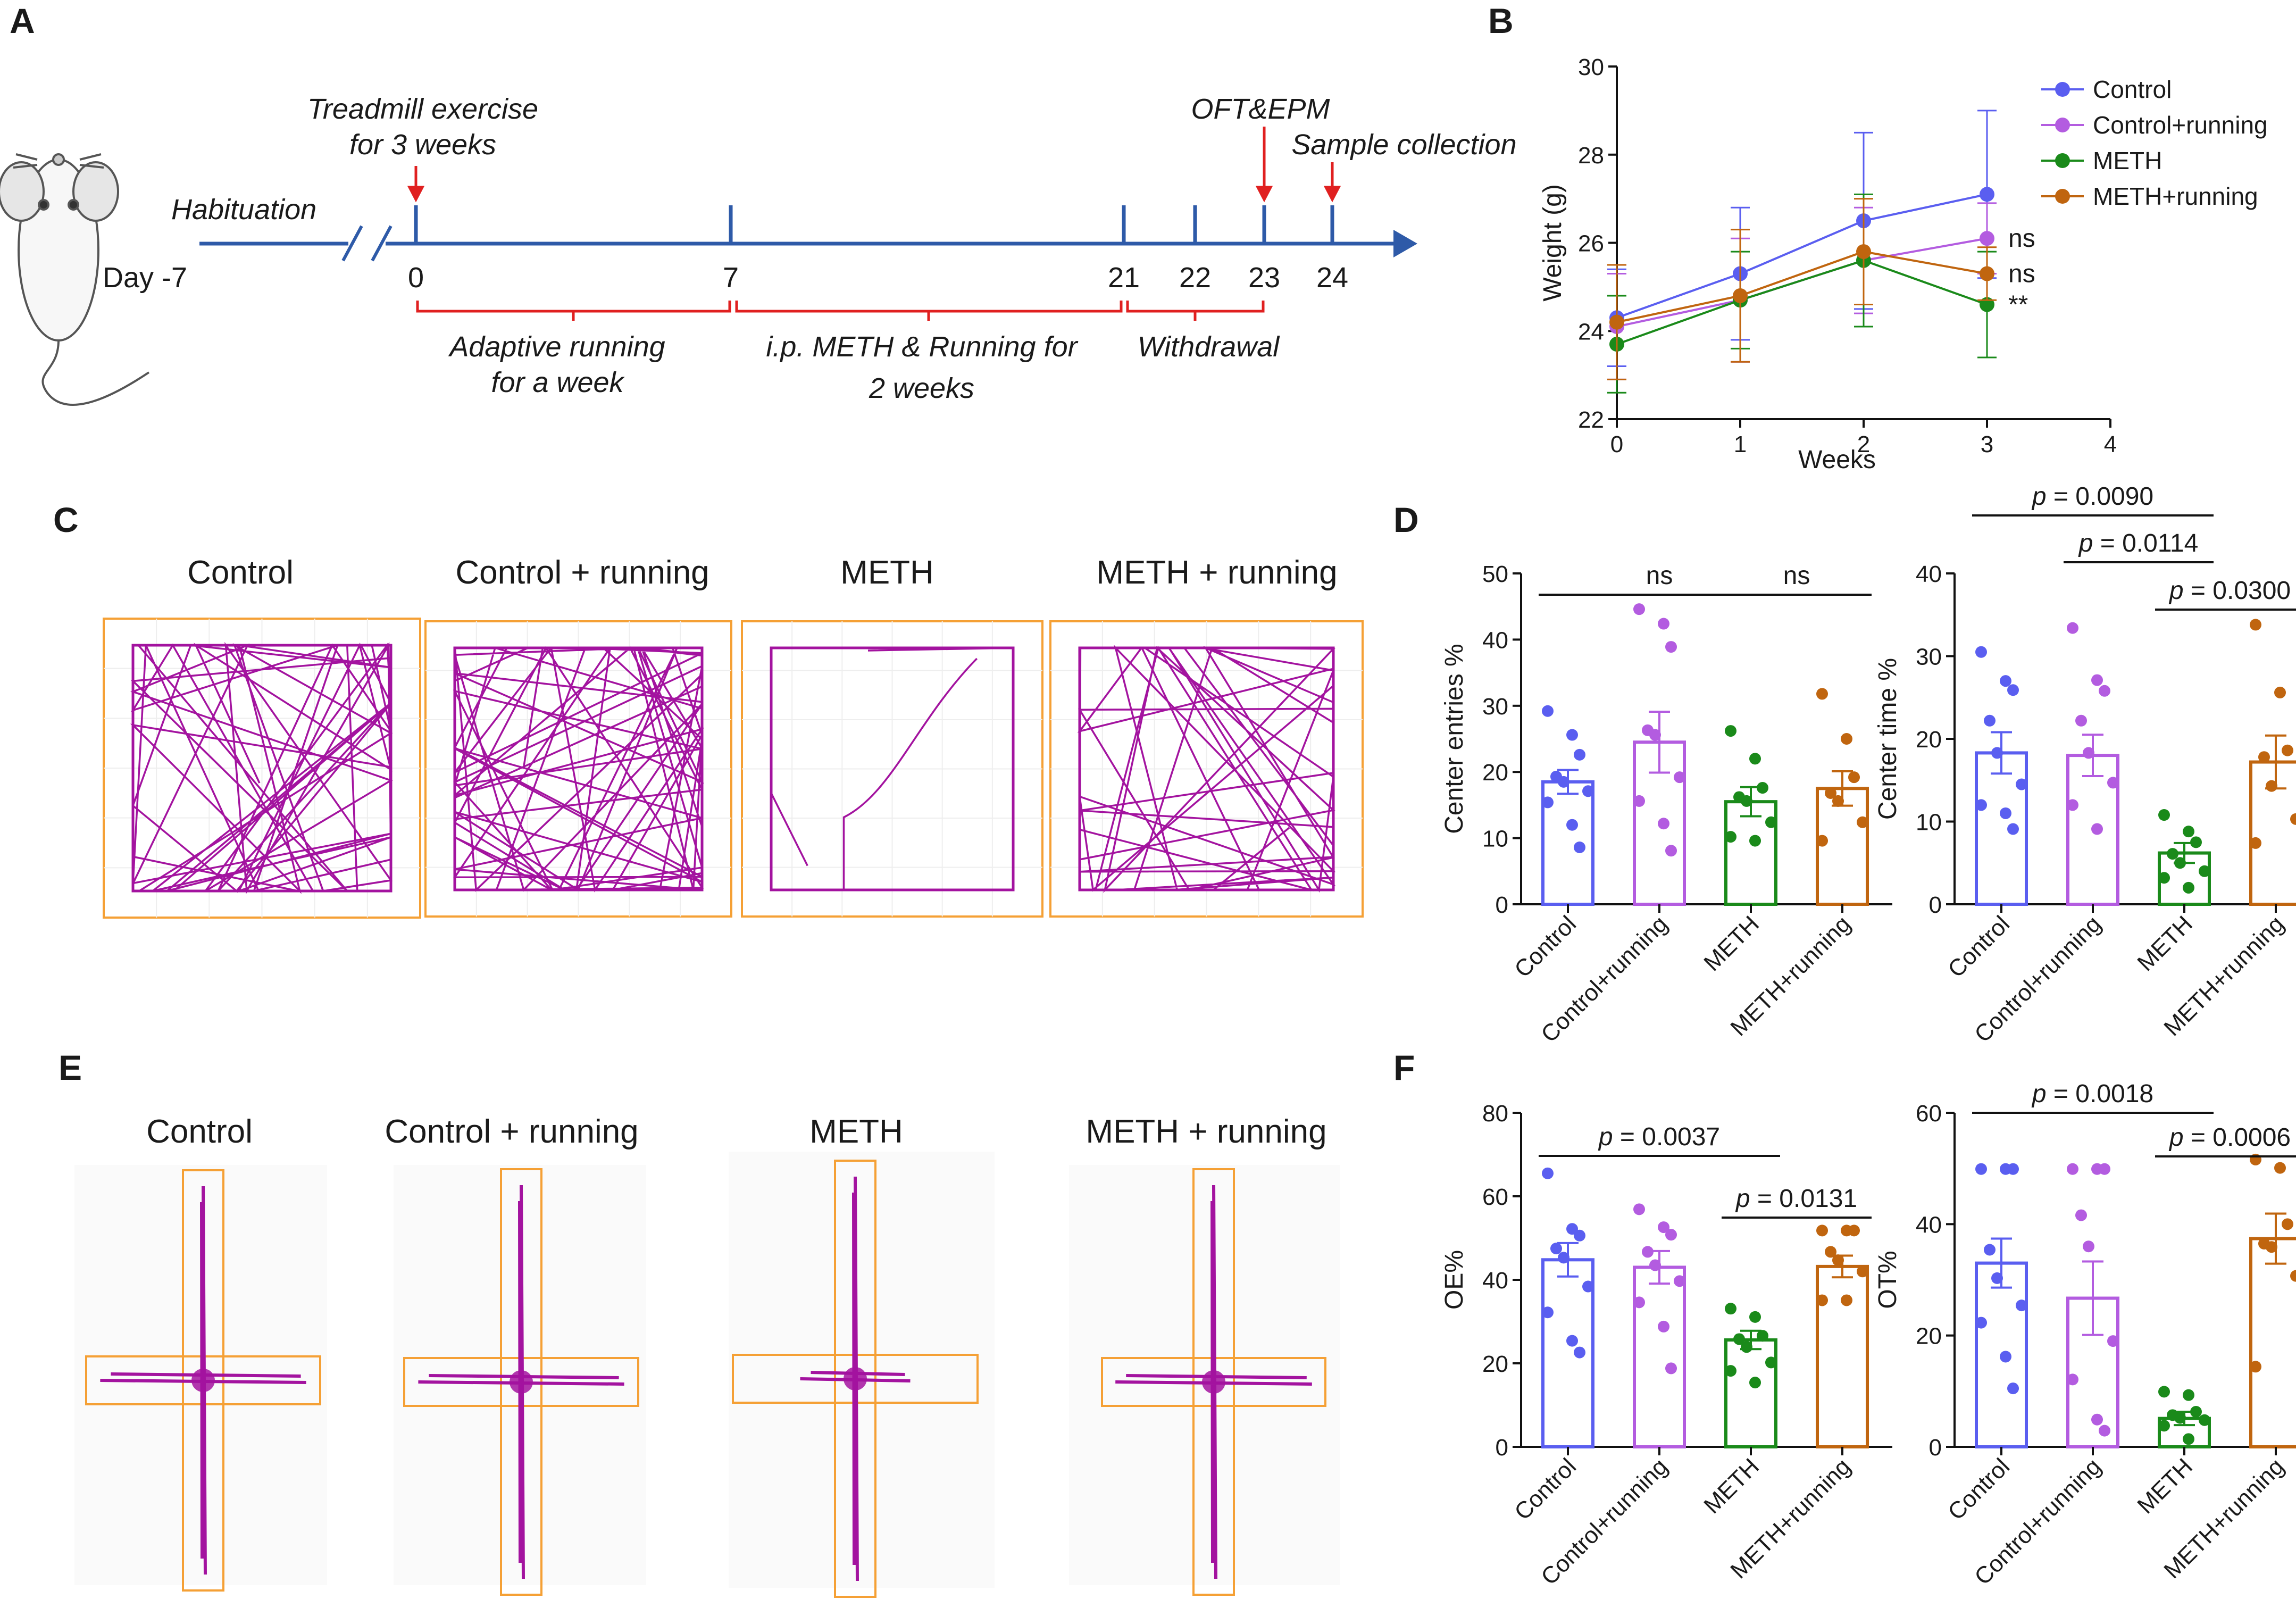  What do you see at coordinates (1195, 278) in the screenshot?
I see `day-label: 22` at bounding box center [1195, 278].